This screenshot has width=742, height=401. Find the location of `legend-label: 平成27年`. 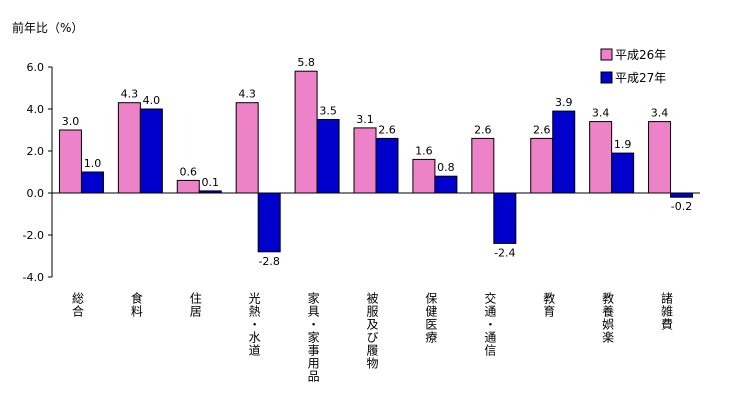

legend-label: 平成27年 is located at coordinates (640, 78).